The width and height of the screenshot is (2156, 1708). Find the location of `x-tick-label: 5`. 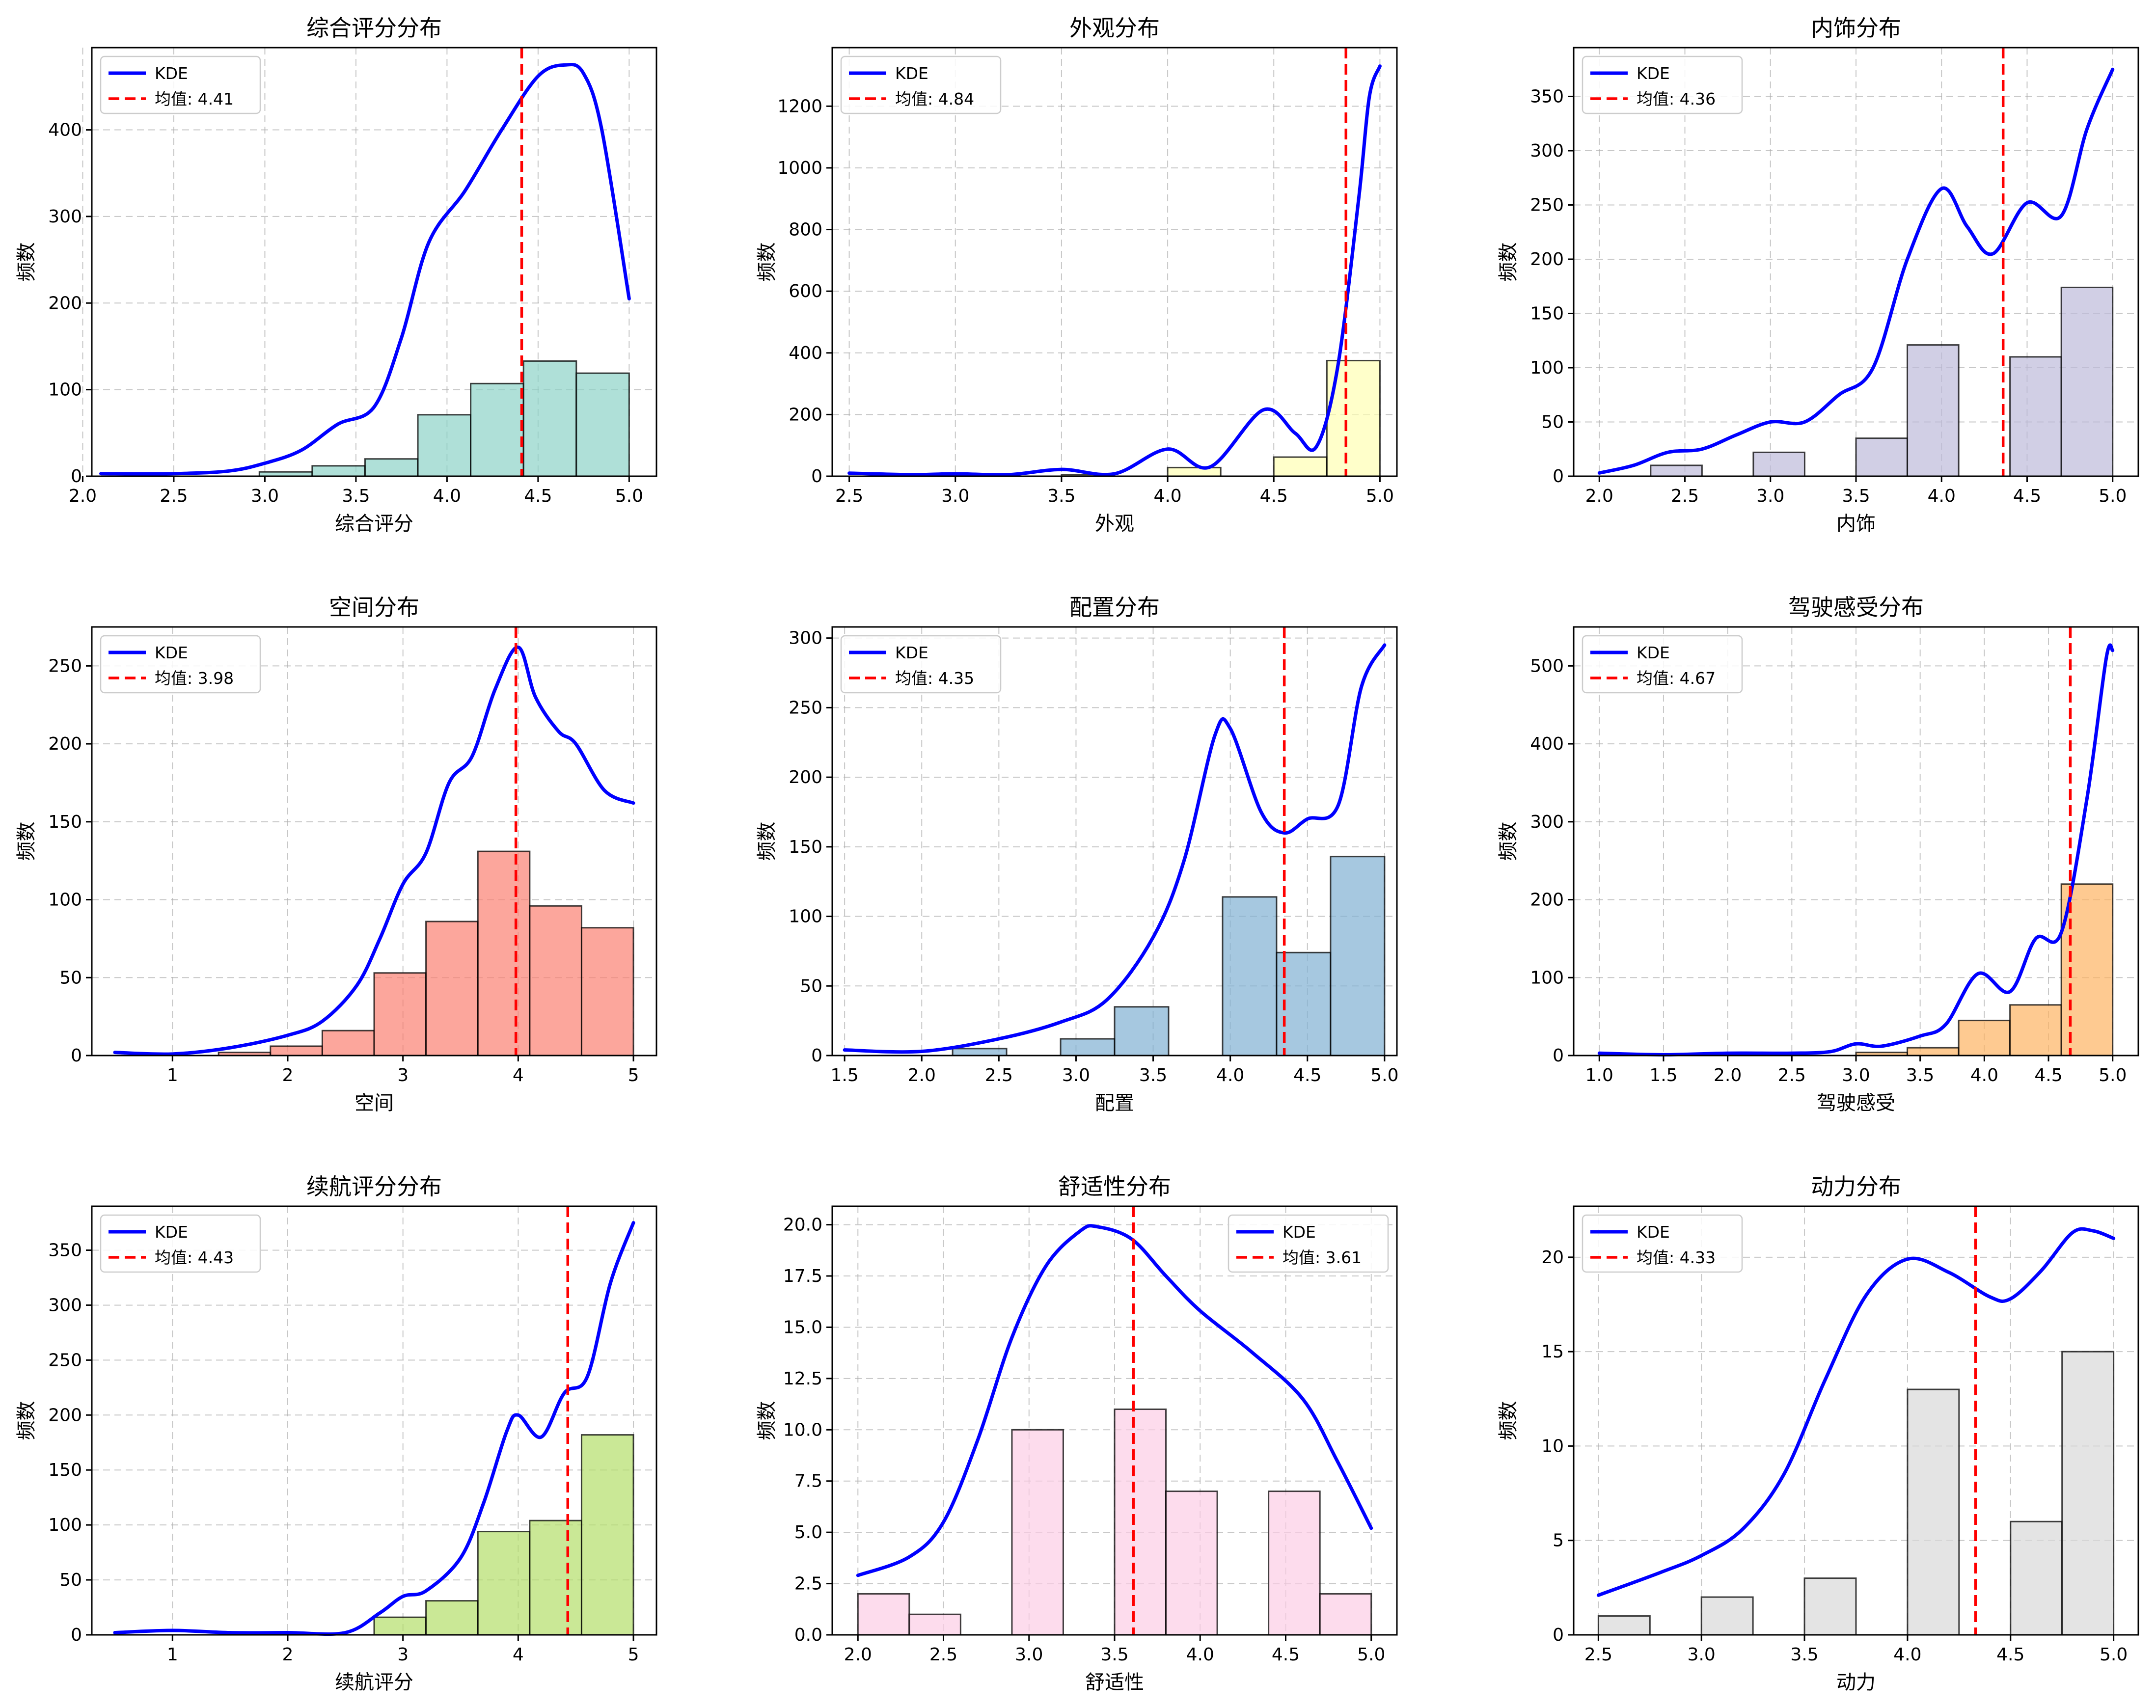

x-tick-label: 5 is located at coordinates (633, 1655).